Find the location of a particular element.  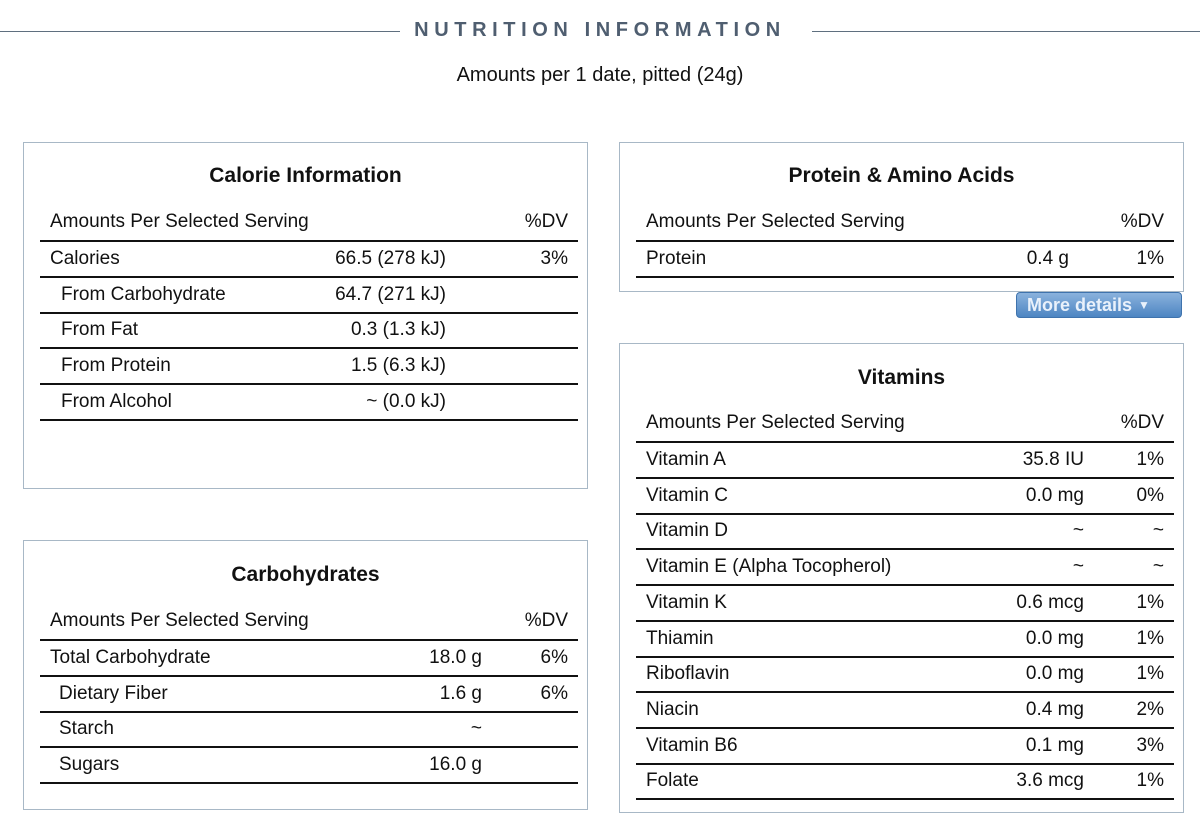

row-label: Total Carbohydrate is located at coordinates (130, 657).